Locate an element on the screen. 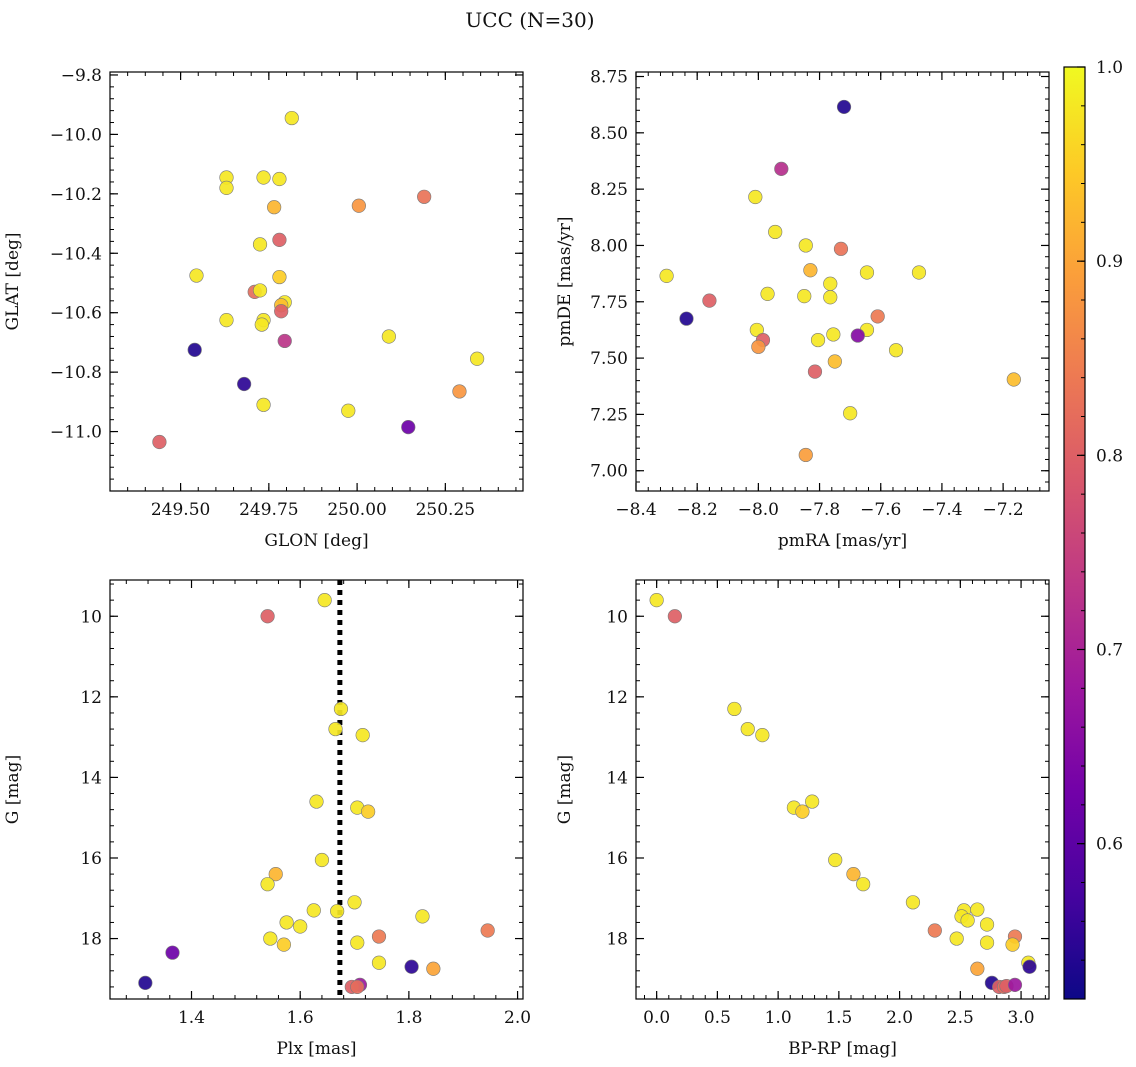  x-tick-label: 0.0 is located at coordinates (656, 1018).